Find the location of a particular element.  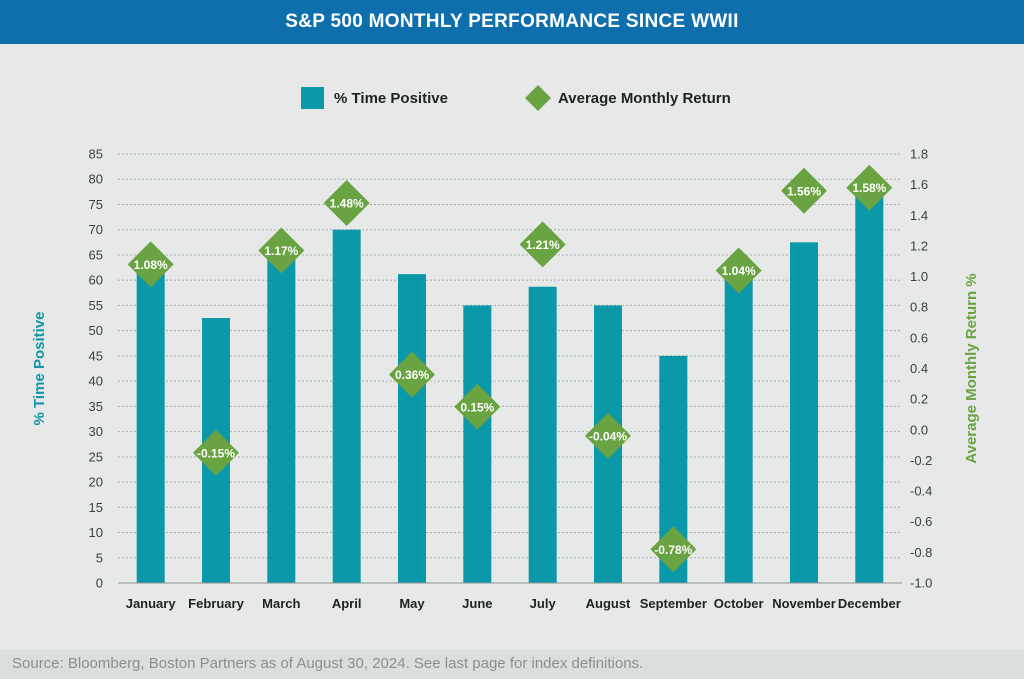

y2-tick-label: -0.8 is located at coordinates (921, 552).